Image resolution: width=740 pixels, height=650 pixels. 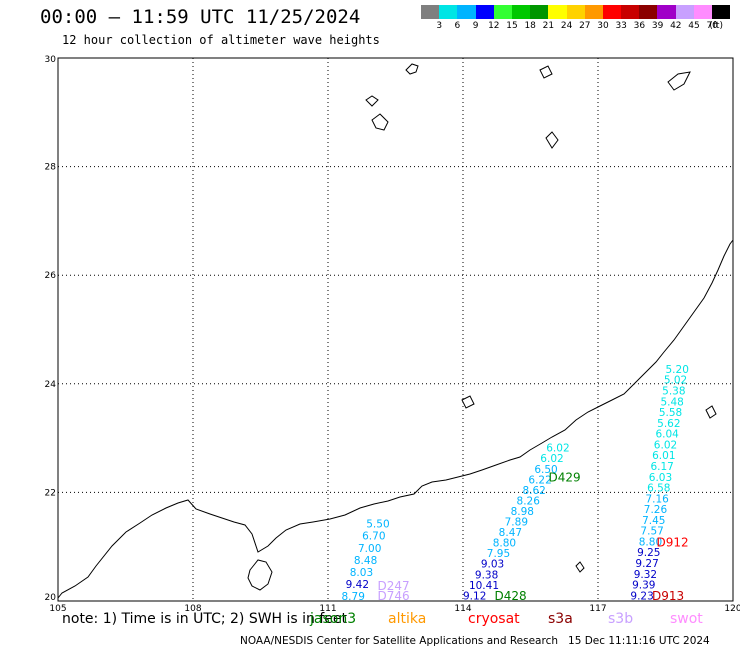 What do you see at coordinates (712, 26) in the screenshot?
I see `colorbar-label: 70` at bounding box center [712, 26].